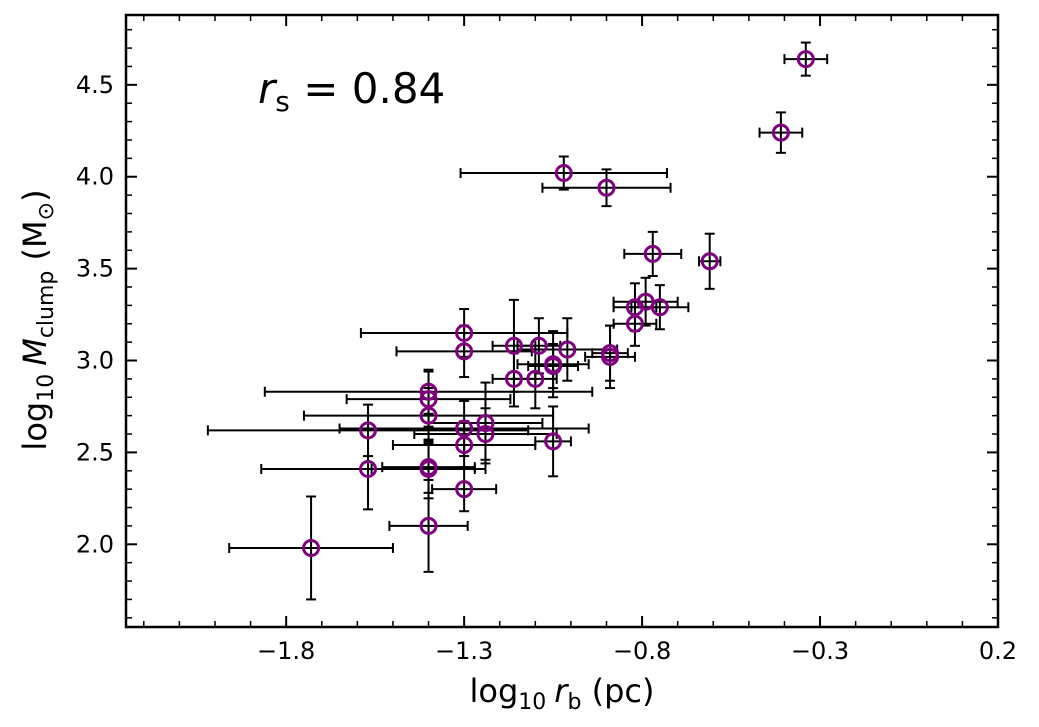 The image size is (1039, 727). Describe the element at coordinates (95, 269) in the screenshot. I see `y-tick-label: 3.5` at that location.